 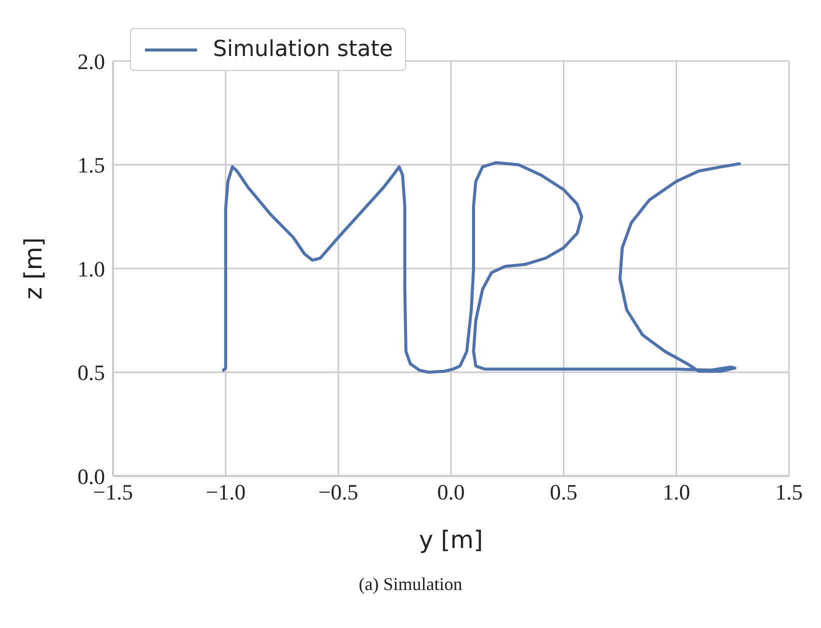 What do you see at coordinates (91, 61) in the screenshot?
I see `y-tick-label: 2.0` at bounding box center [91, 61].